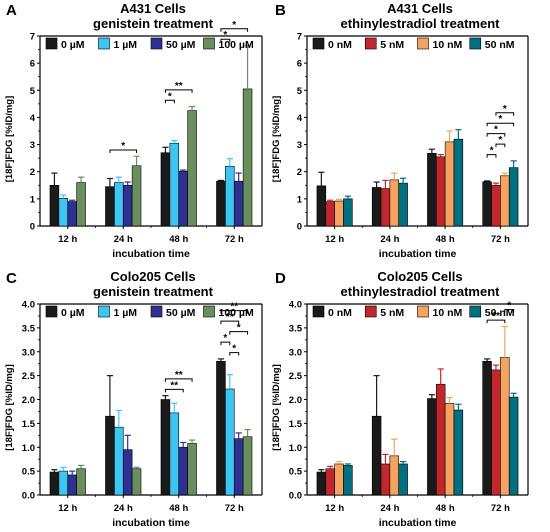  Describe the element at coordinates (33, 91) in the screenshot. I see `y-tick-label: 5` at that location.